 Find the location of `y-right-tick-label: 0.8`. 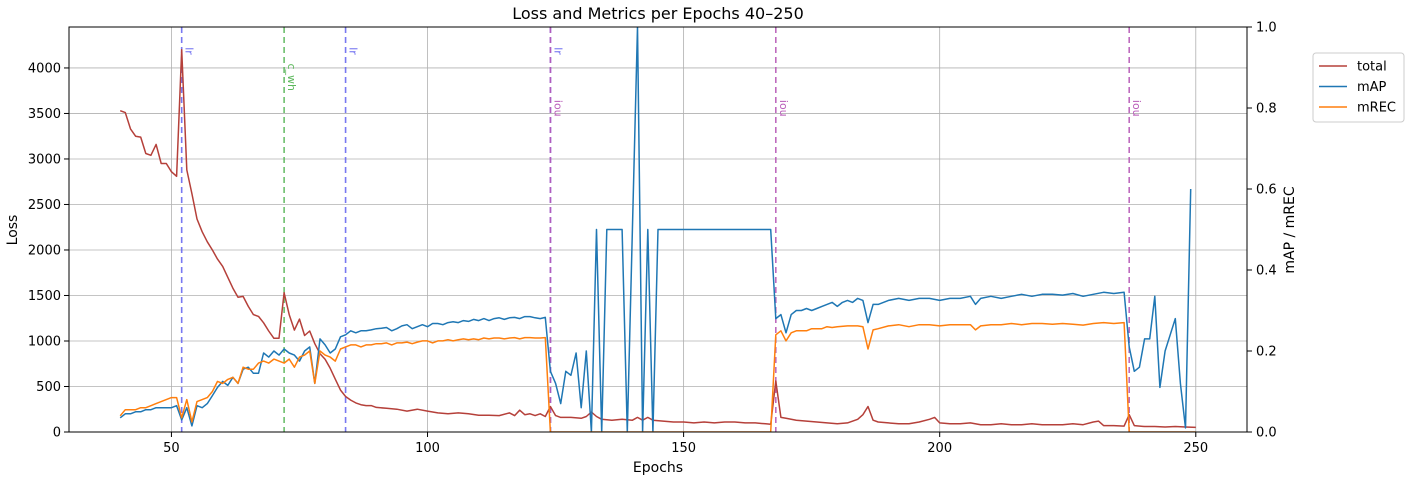

y-right-tick-label: 0.8 is located at coordinates (1266, 109).